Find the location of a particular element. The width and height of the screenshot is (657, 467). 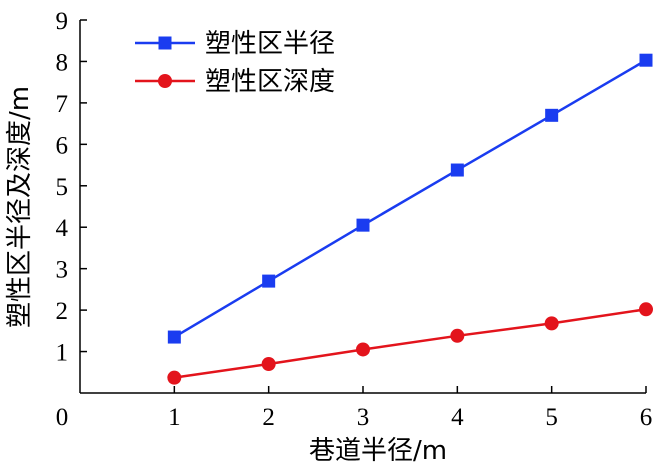

y-tick-label: 4 is located at coordinates (62, 228).